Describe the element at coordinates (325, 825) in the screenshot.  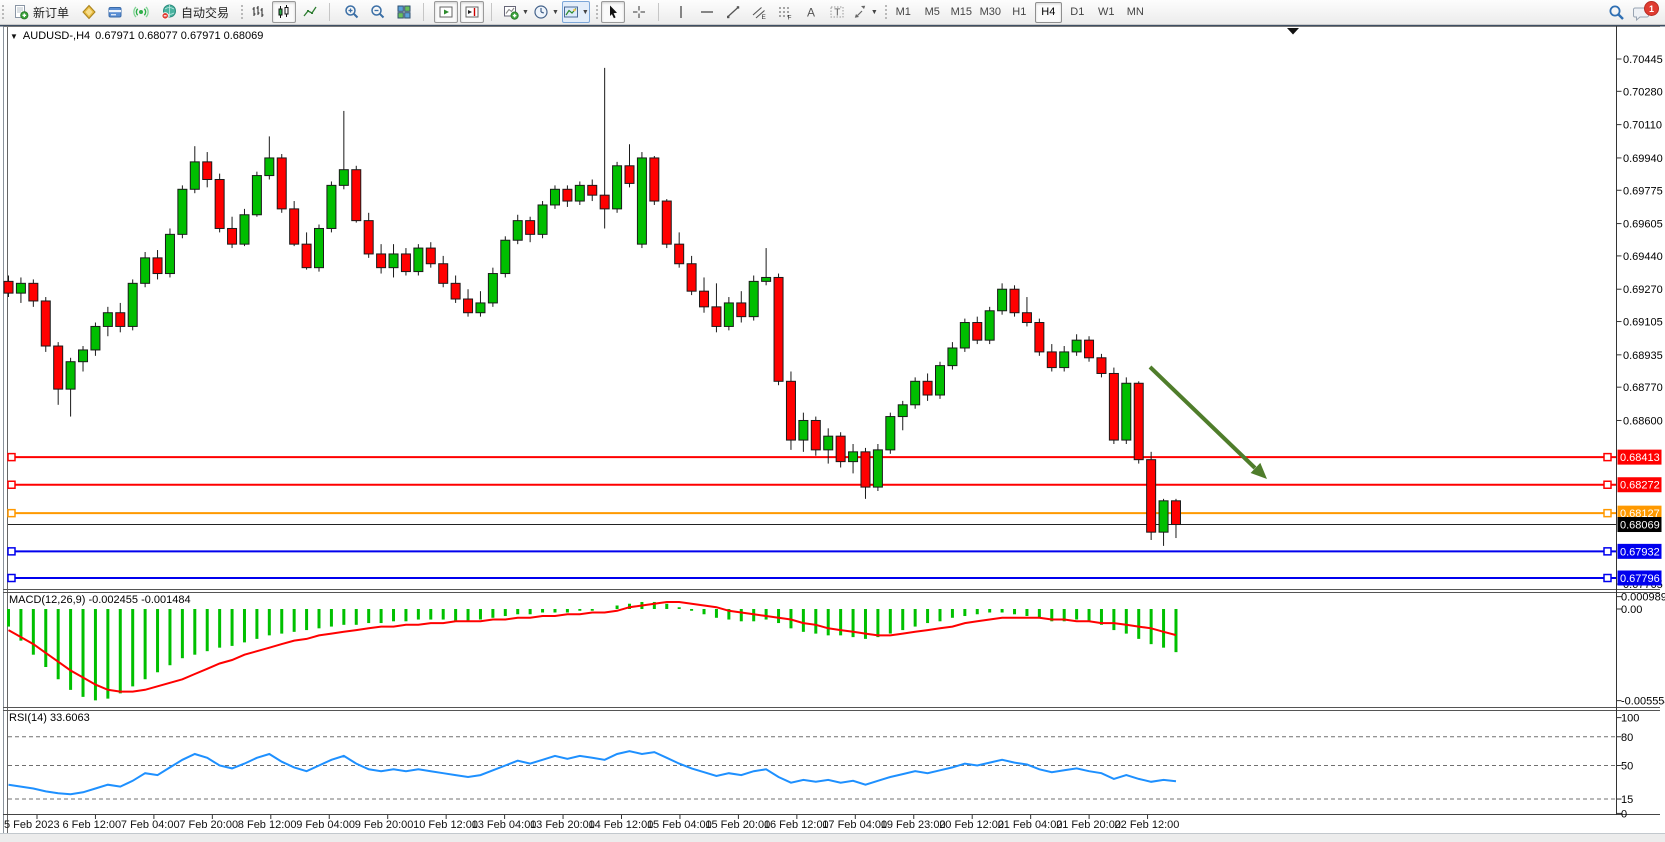
I see `time-axis-label: 9 Feb 04:00` at that location.